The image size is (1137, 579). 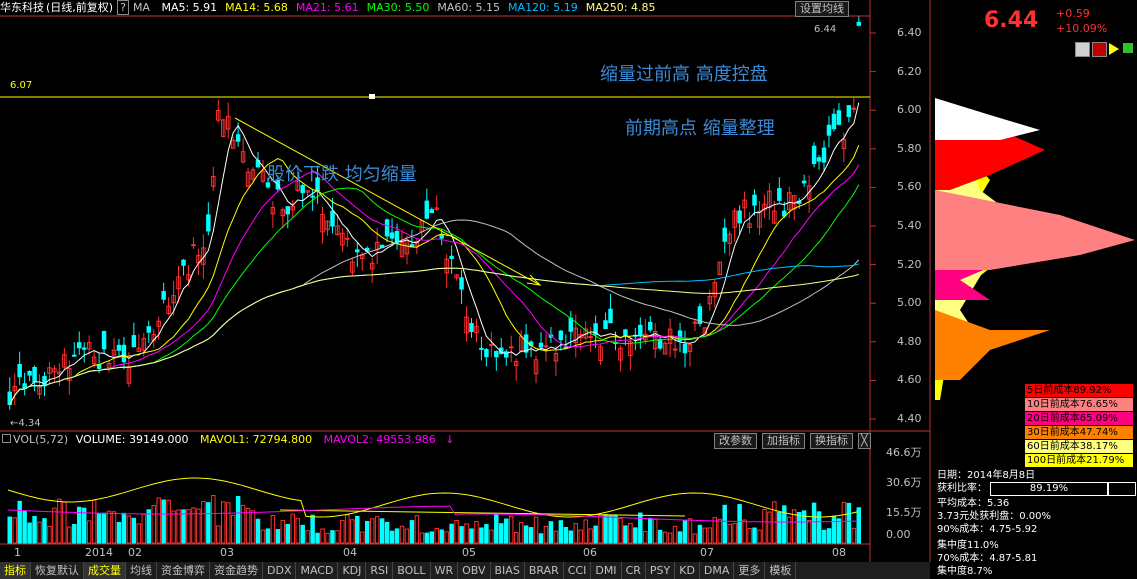 I want to click on chart-icon, so click(x=1082, y=49).